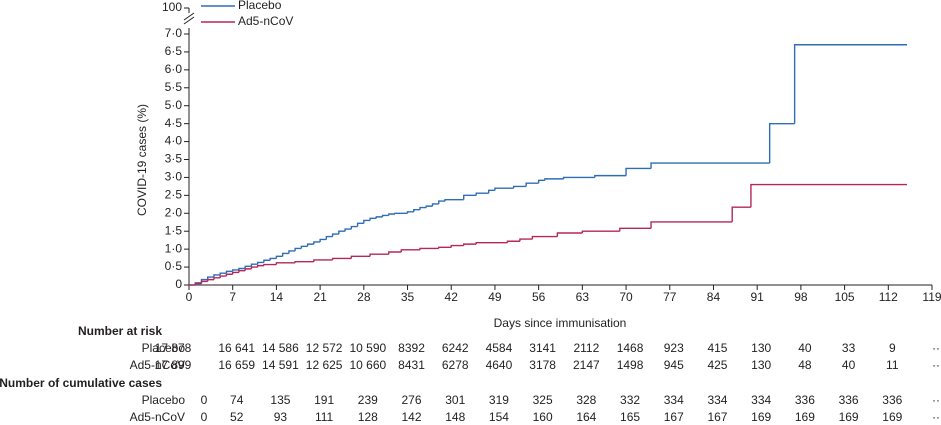 This screenshot has height=425, width=941. Describe the element at coordinates (408, 297) in the screenshot. I see `x-tick-label: 35` at that location.